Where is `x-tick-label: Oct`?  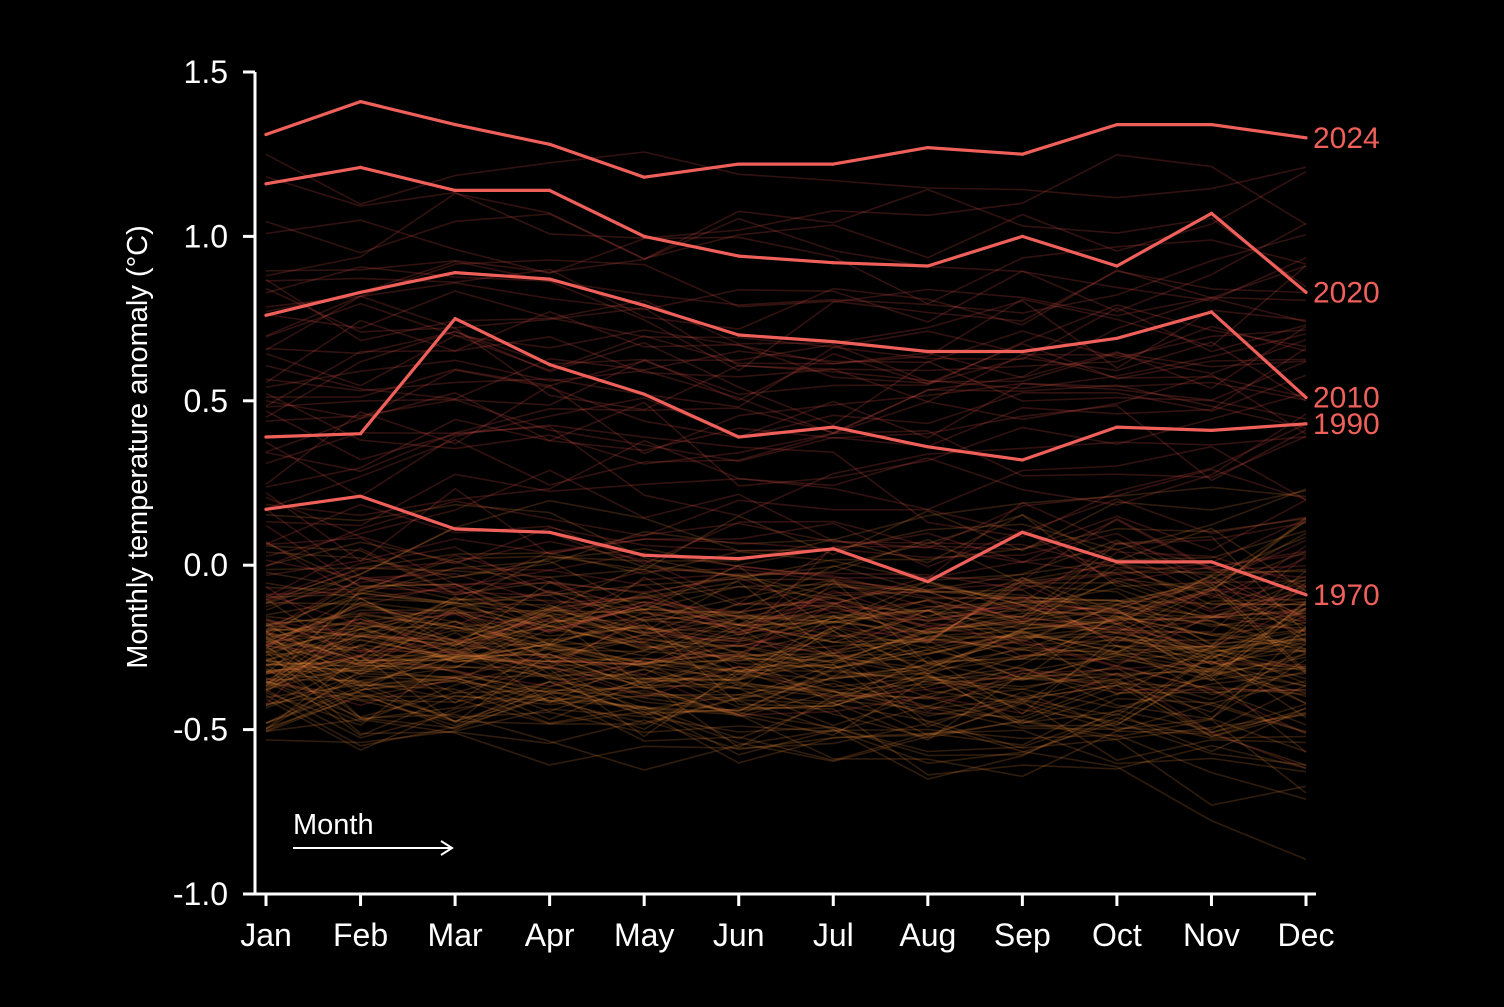 x-tick-label: Oct is located at coordinates (1117, 935).